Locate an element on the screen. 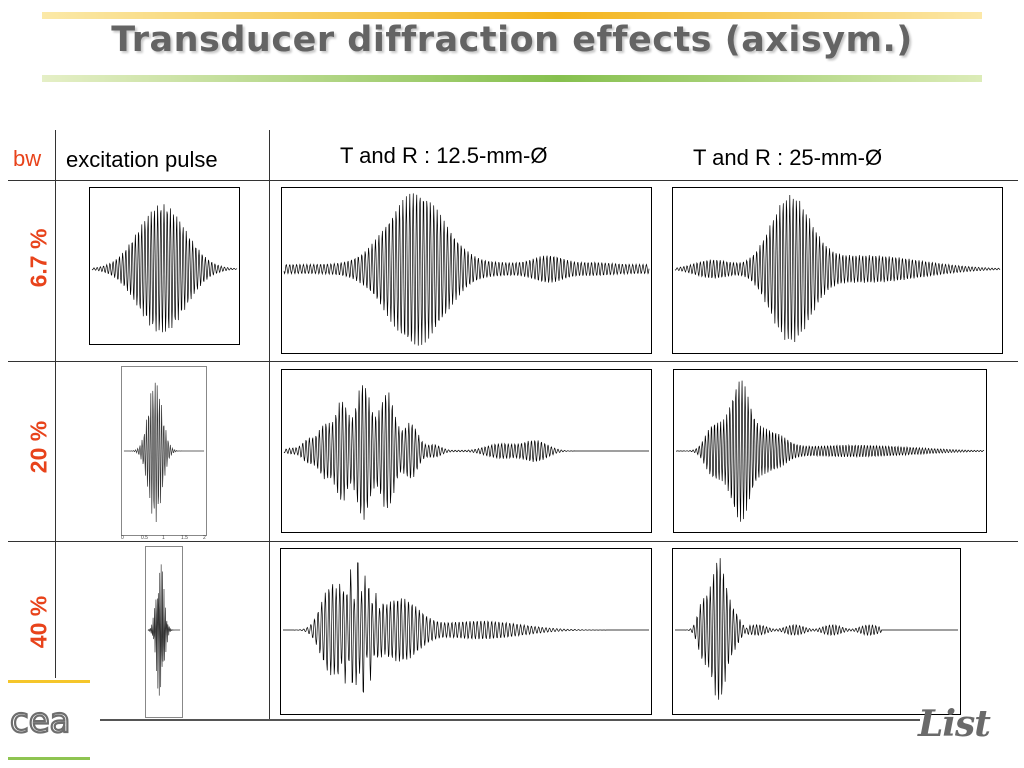  tick-label: 2 is located at coordinates (204, 538).